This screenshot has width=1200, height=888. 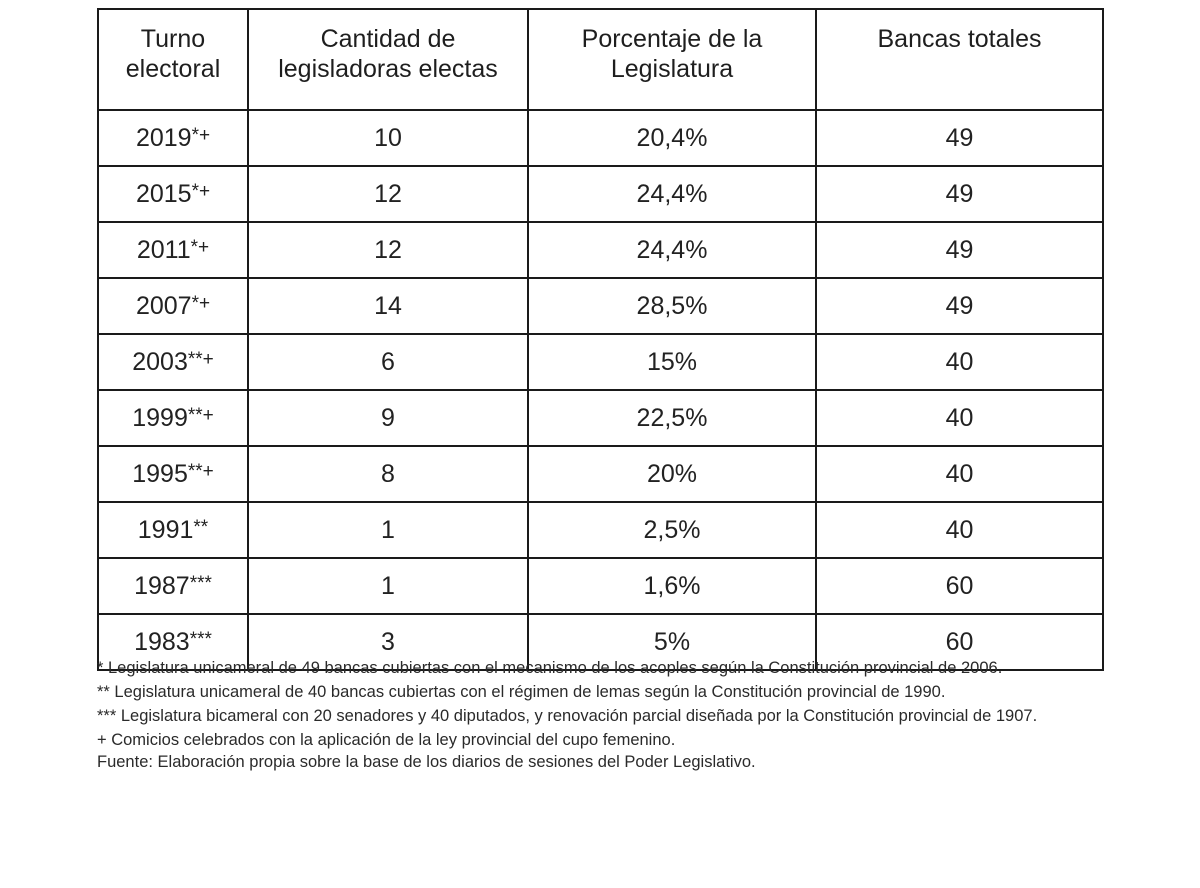 I want to click on header-line: electoral, so click(x=173, y=69).